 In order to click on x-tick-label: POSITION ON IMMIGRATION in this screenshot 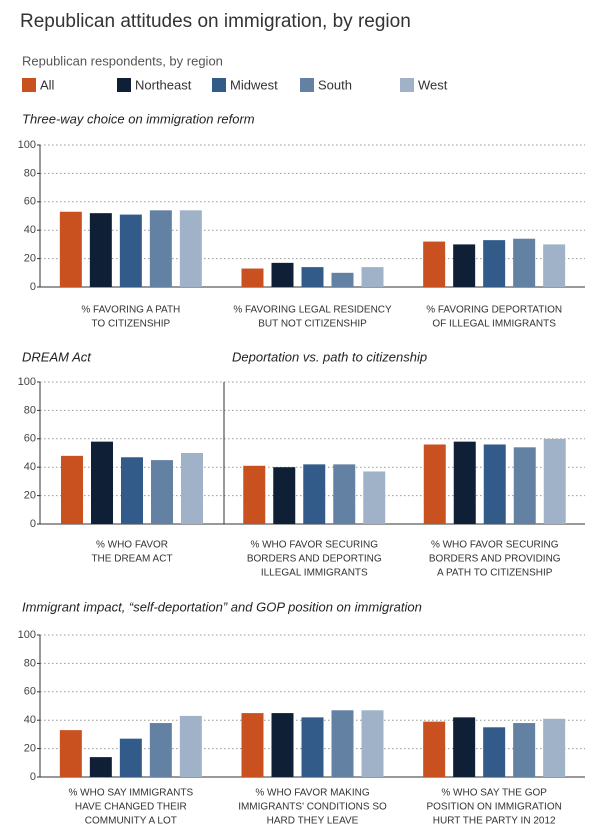, I will do `click(493, 807)`.